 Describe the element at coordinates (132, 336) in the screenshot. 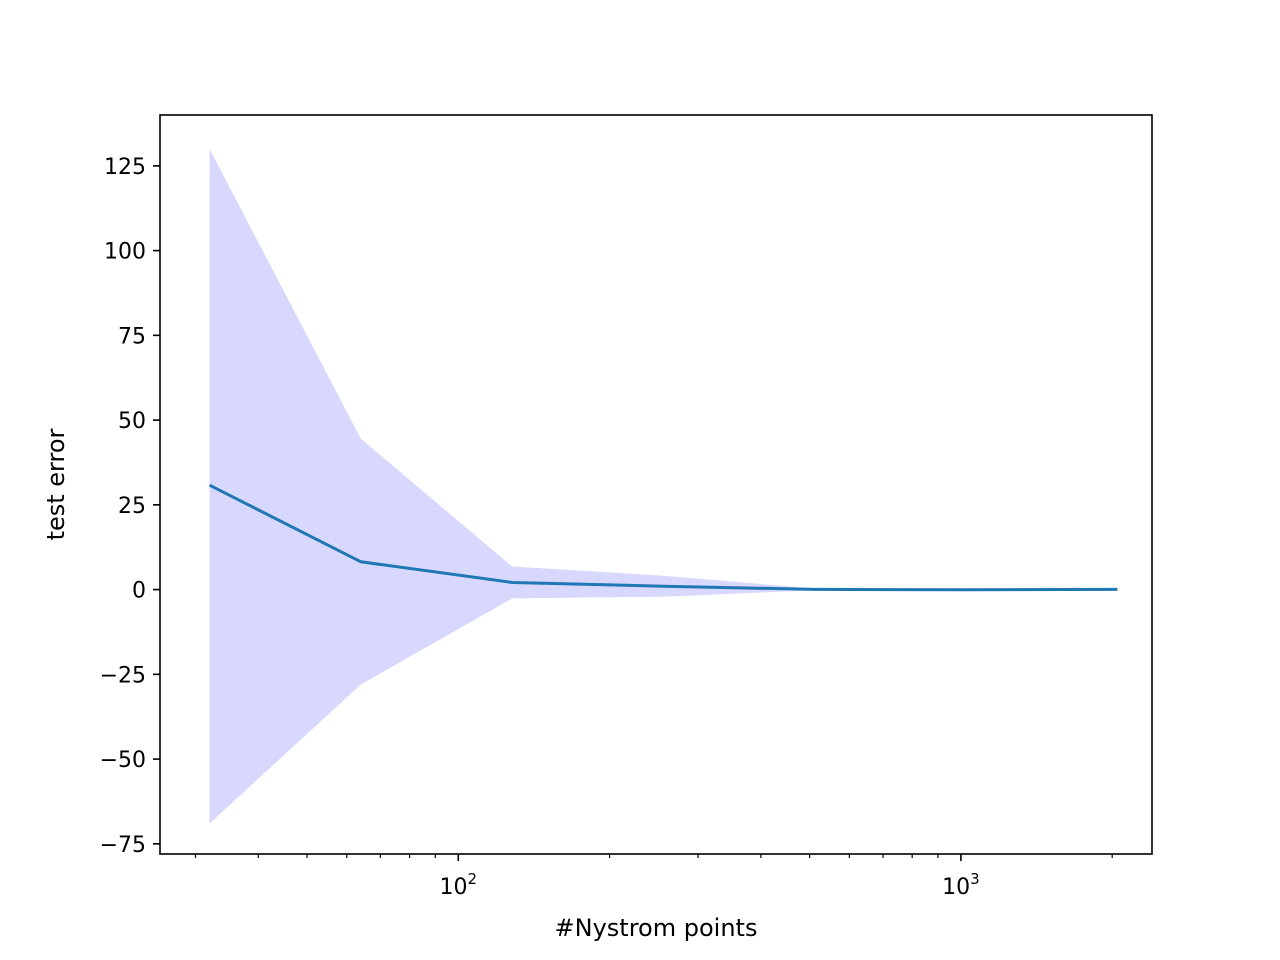

I see `y-tick-label: 75` at that location.